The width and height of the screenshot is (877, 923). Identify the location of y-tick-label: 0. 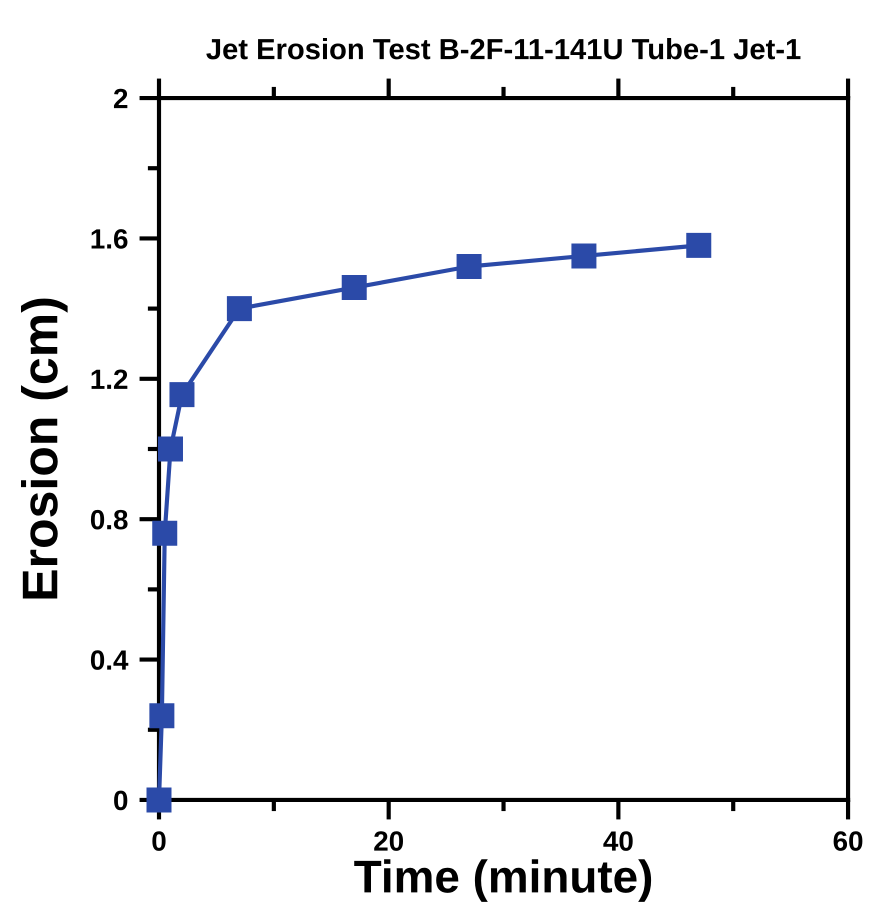
(121, 800).